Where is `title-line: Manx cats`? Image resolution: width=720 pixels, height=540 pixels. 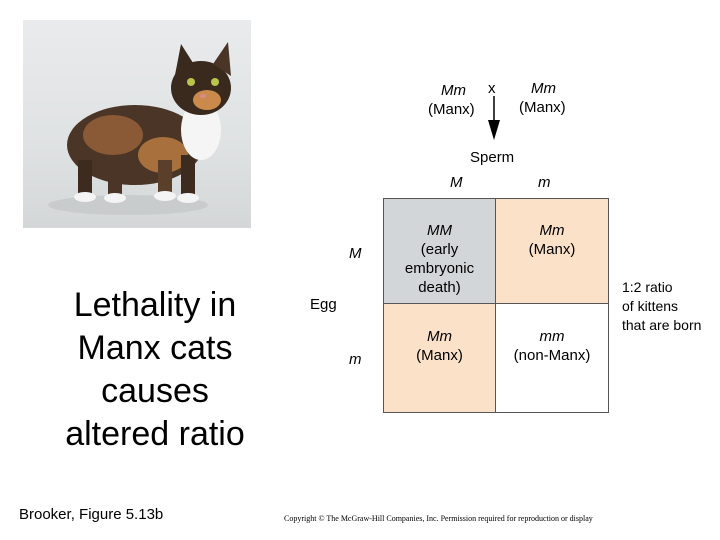 title-line: Manx cats is located at coordinates (155, 348).